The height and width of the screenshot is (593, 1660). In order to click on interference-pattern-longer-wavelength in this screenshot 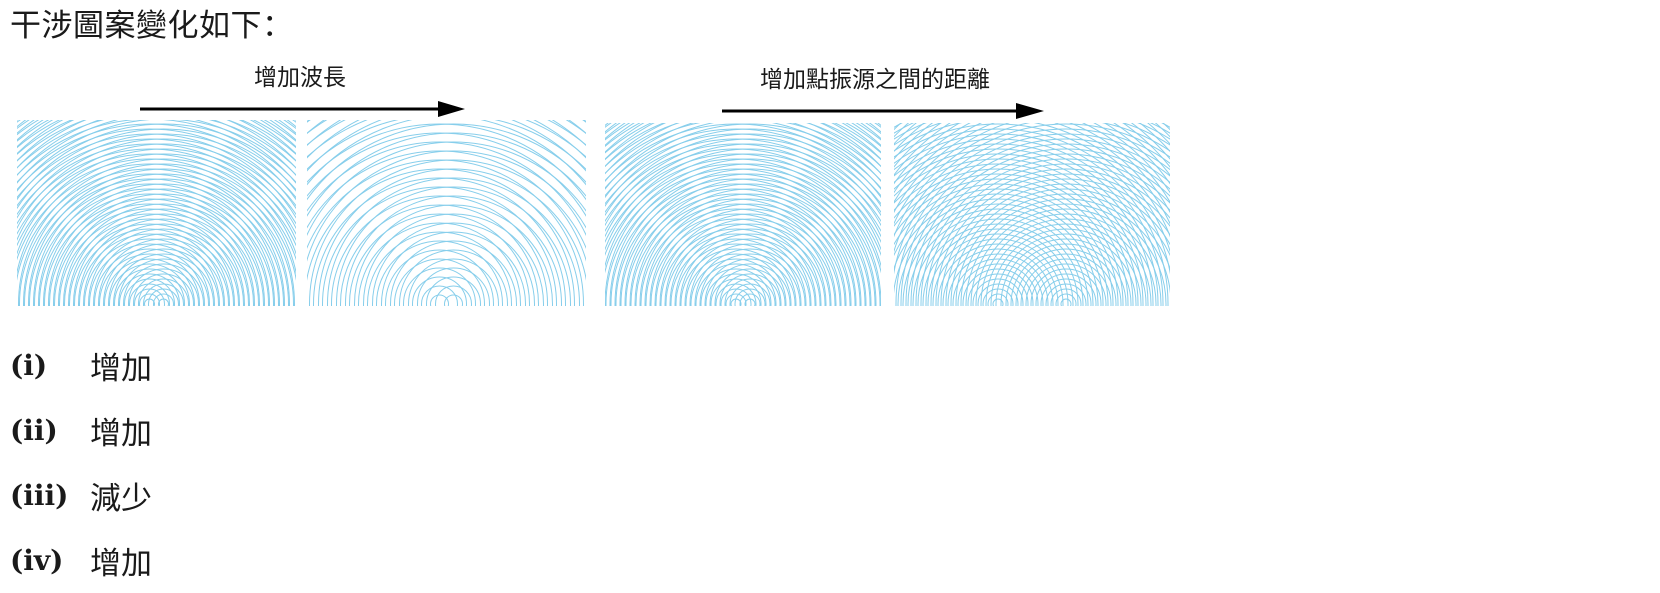, I will do `click(446, 213)`.